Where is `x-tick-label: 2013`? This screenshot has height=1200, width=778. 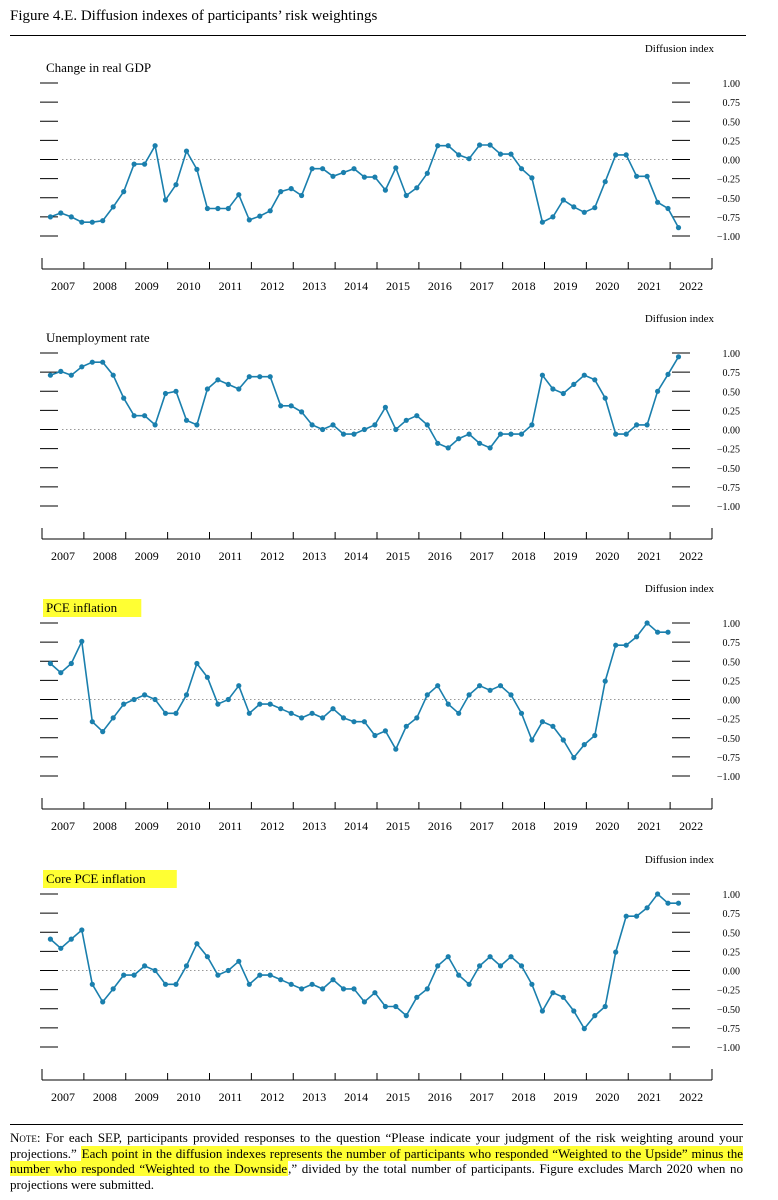
x-tick-label: 2013 is located at coordinates (314, 556).